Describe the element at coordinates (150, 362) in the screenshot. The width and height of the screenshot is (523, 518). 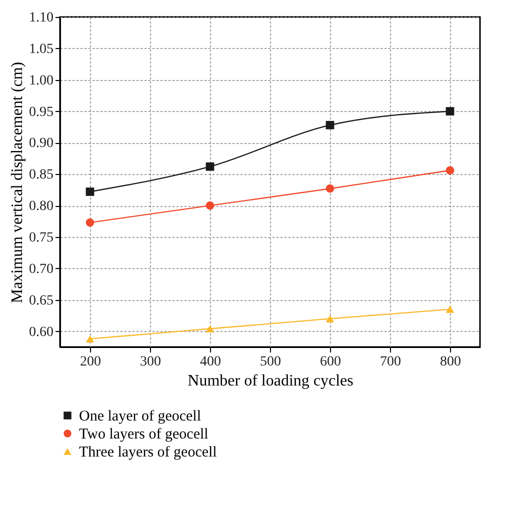
I see `x-tick-label: 300` at that location.